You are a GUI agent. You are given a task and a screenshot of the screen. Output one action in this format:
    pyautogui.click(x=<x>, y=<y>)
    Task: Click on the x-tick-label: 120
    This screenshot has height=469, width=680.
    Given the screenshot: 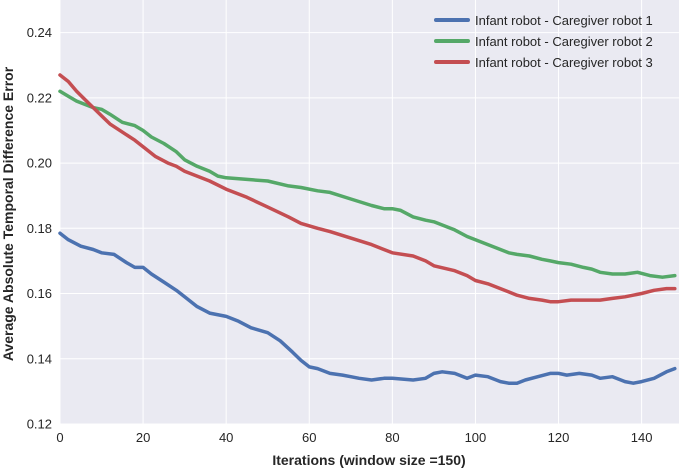 What is the action you would take?
    pyautogui.click(x=559, y=437)
    